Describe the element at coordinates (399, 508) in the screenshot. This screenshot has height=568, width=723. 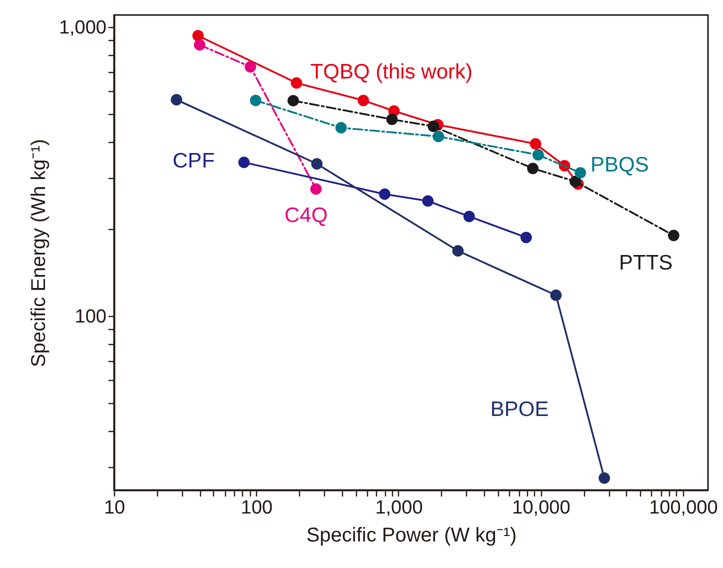
I see `x-tick-label: 1,000` at that location.